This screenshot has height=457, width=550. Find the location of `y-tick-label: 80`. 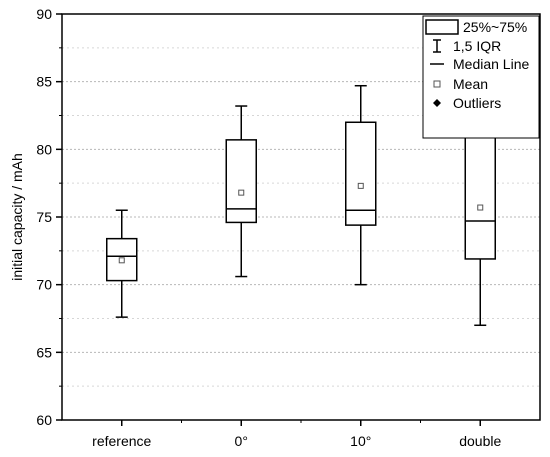

y-tick-label: 80 is located at coordinates (44, 149).